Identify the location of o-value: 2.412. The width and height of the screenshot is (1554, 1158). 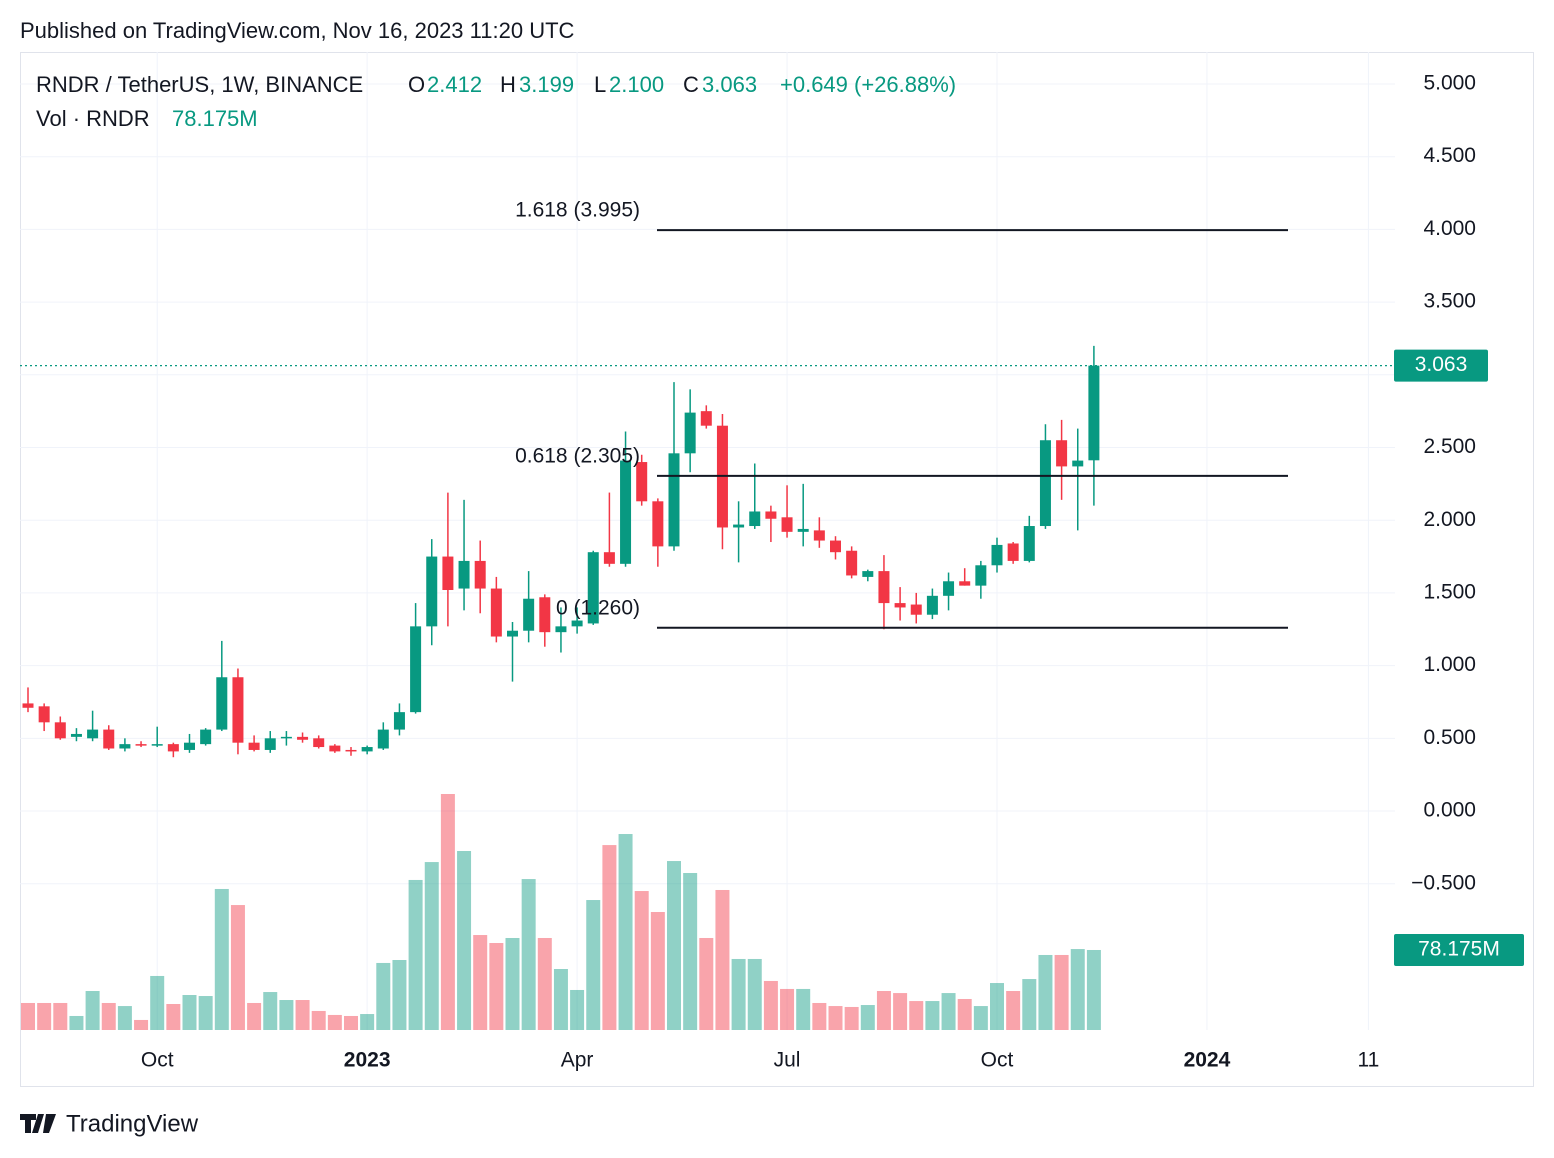
(454, 84).